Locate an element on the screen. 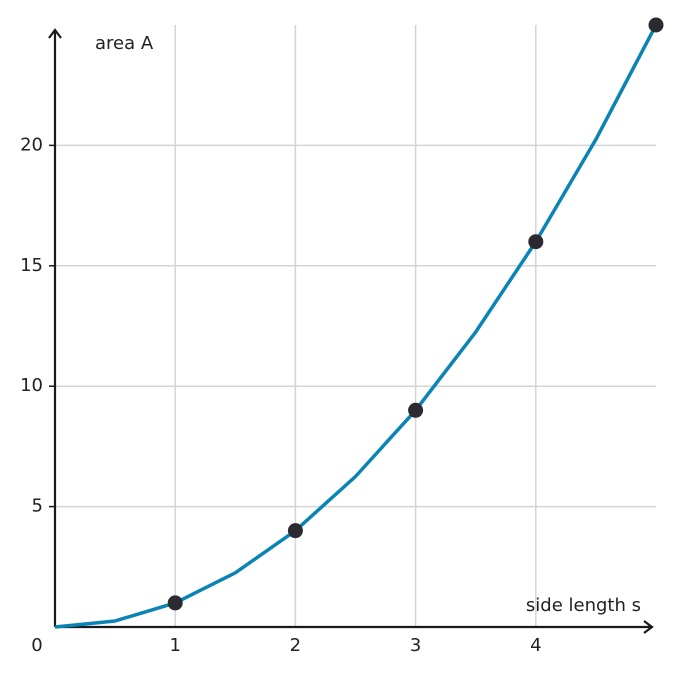 The height and width of the screenshot is (675, 681). y-tick-label: 20 is located at coordinates (31, 144).